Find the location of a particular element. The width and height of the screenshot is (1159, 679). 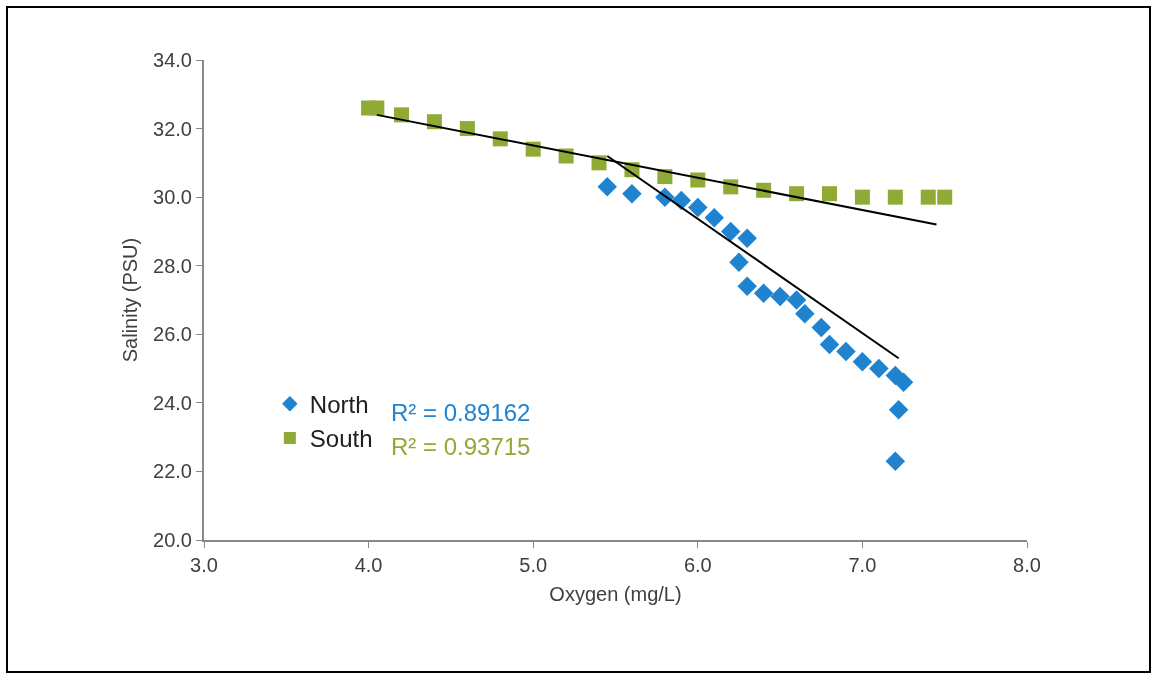

x-axis-title: Oxygen (mg/L) is located at coordinates (615, 594).